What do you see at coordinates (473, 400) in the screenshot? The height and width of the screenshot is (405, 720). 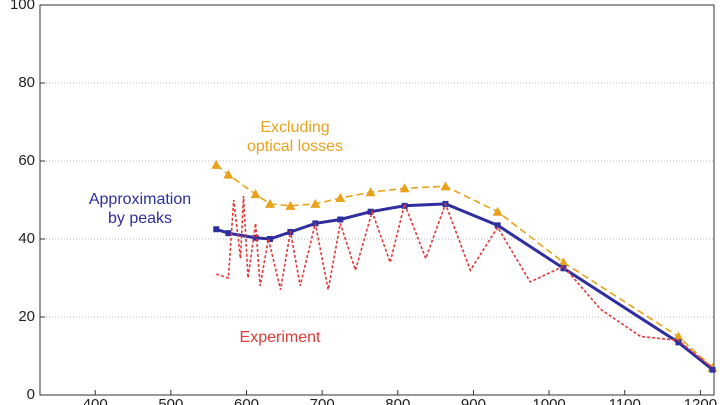 I see `x-tick-label: 900` at bounding box center [473, 400].